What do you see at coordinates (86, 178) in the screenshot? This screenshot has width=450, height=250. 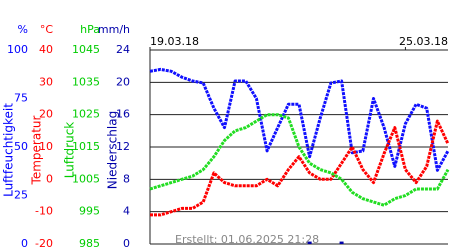 I see `y-tick-label: 1005` at bounding box center [86, 178].